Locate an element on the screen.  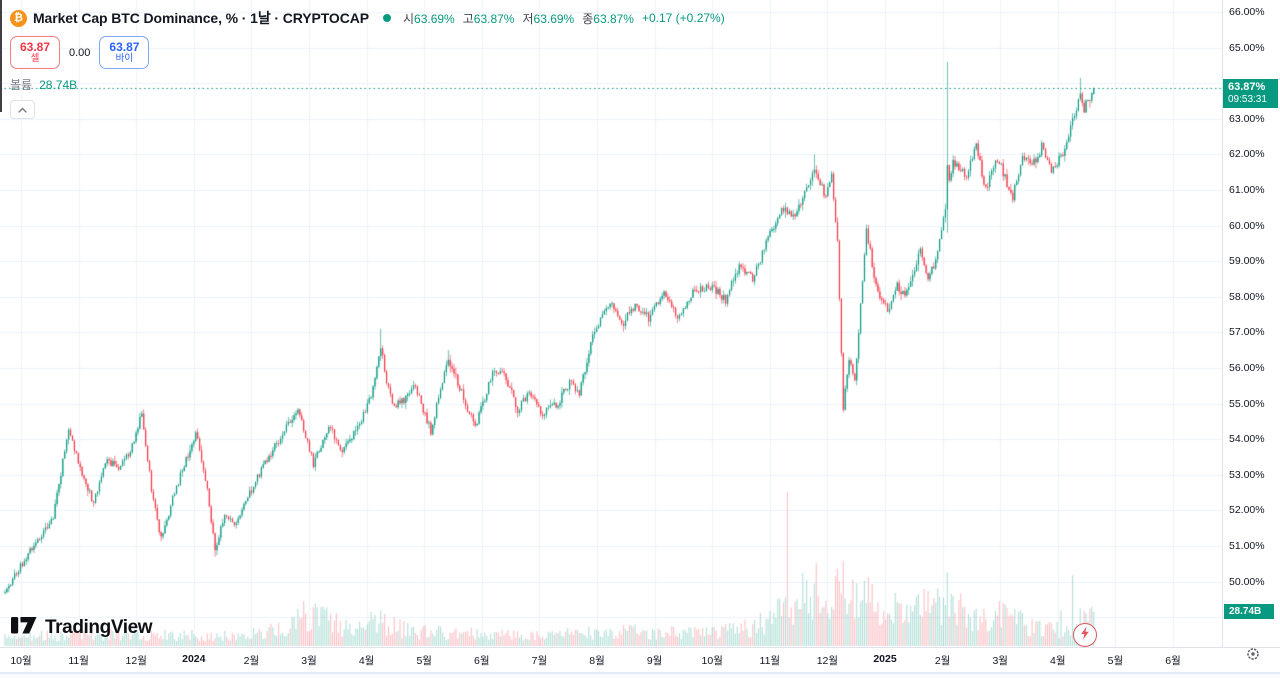
price-tick-label: 58.00% is located at coordinates (1247, 296).